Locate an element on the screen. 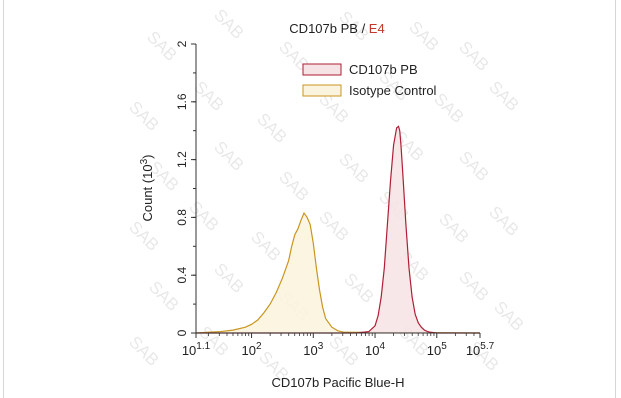 This screenshot has width=621, height=398. y-tick-label: 0 is located at coordinates (182, 332).